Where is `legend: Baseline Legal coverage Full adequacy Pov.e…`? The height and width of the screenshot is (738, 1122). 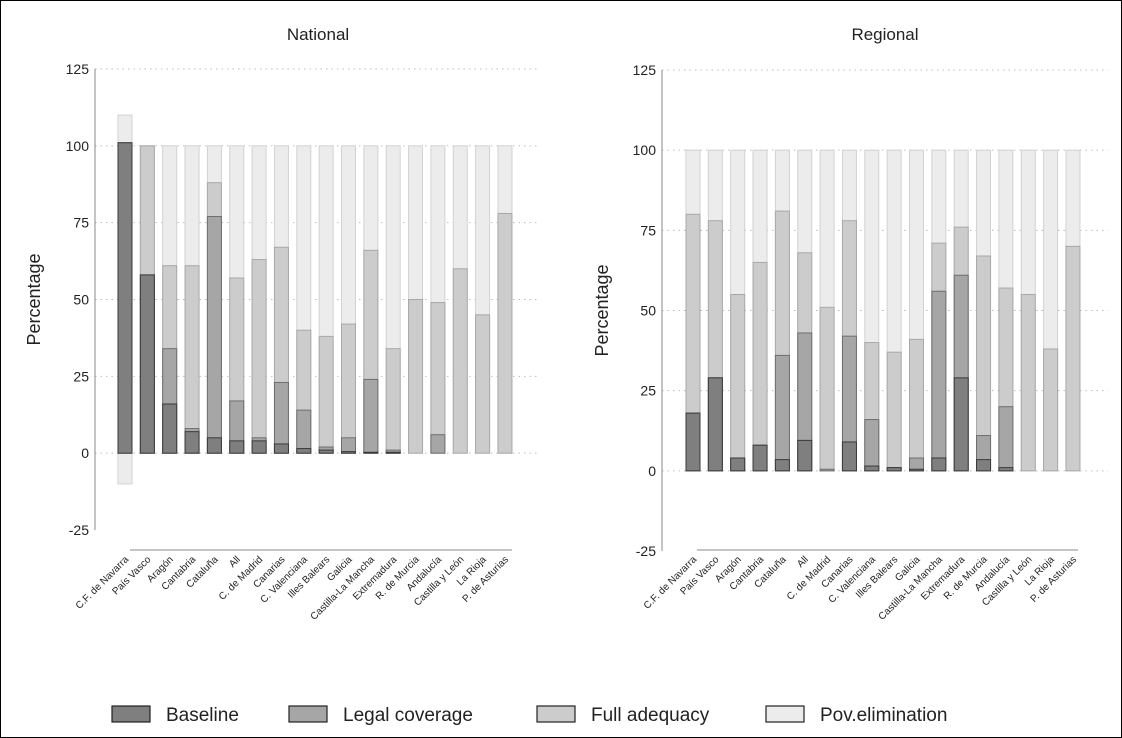
legend: Baseline Legal coverage Full adequacy Pov.e… is located at coordinates (529, 715).